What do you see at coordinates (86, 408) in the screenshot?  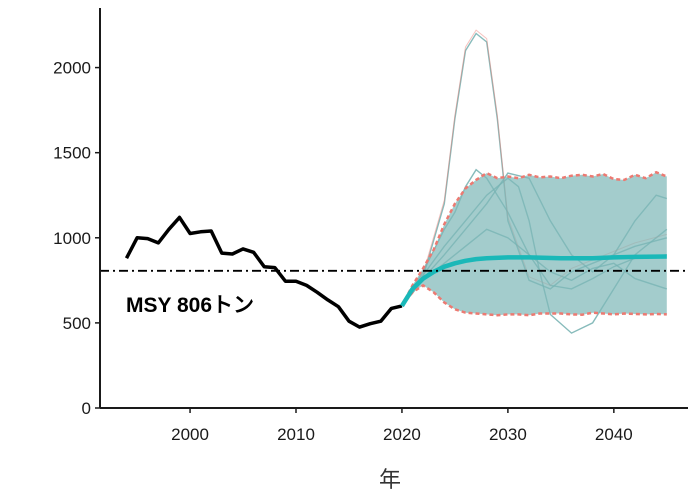 I see `y-tick-label-0: 0` at bounding box center [86, 408].